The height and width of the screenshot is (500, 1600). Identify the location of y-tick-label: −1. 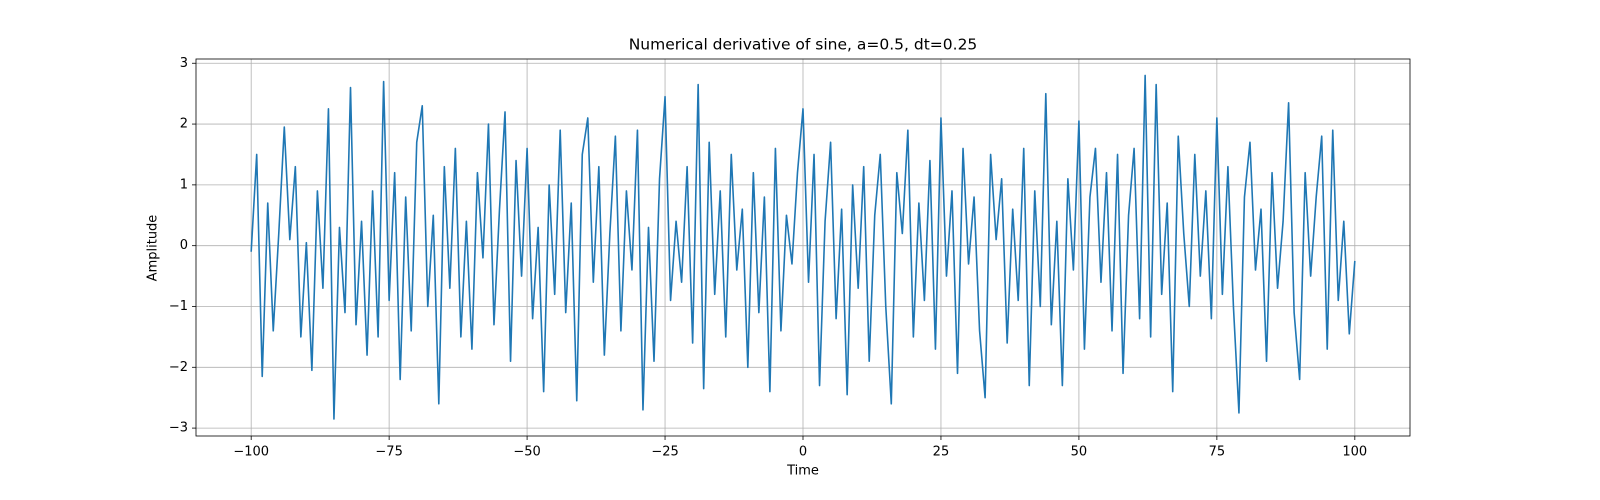
(178, 306).